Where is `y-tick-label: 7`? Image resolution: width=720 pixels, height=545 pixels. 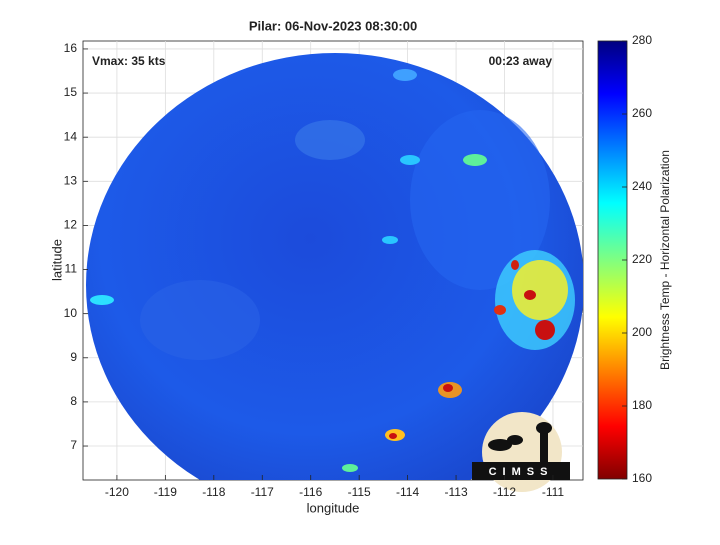 y-tick-label: 7 is located at coordinates (73, 445).